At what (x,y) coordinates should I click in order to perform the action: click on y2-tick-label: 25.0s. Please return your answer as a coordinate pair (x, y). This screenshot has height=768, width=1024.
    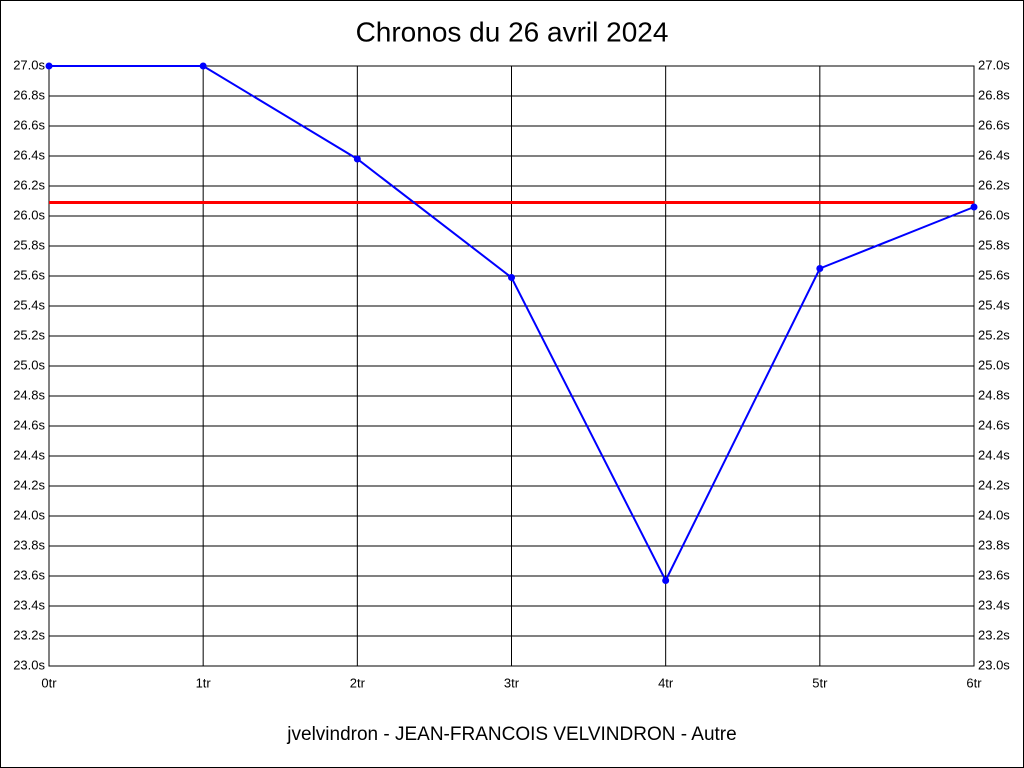
    Looking at the image, I should click on (994, 364).